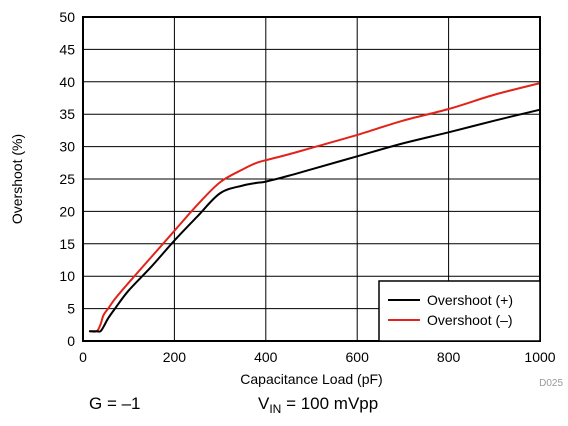 The height and width of the screenshot is (426, 568). I want to click on y-tick-label: 25, so click(67, 179).